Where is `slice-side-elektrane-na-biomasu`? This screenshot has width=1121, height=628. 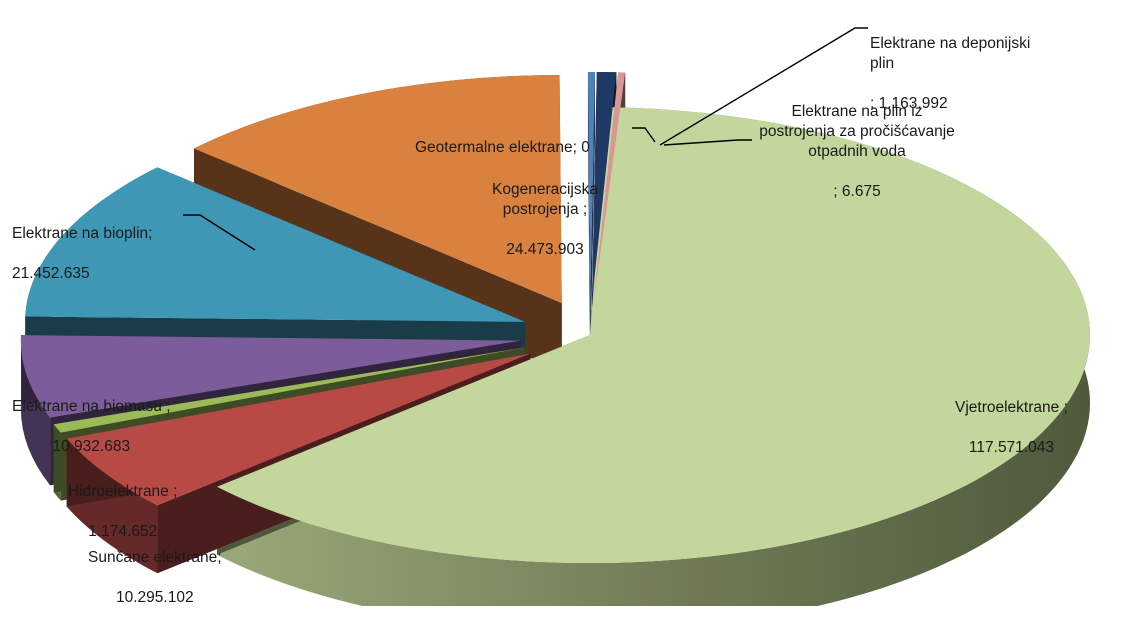
slice-side-elektrane-na-biomasu is located at coordinates (35, 410).